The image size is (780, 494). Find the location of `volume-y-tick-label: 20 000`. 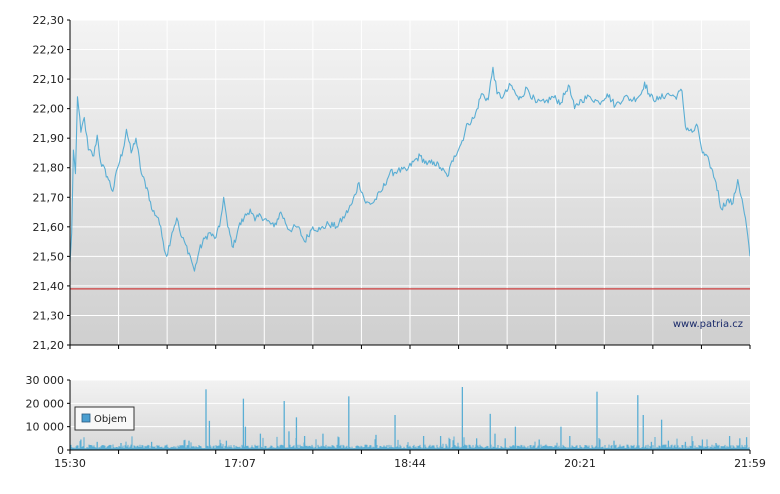

volume-y-tick-label: 20 000 is located at coordinates (45, 403).